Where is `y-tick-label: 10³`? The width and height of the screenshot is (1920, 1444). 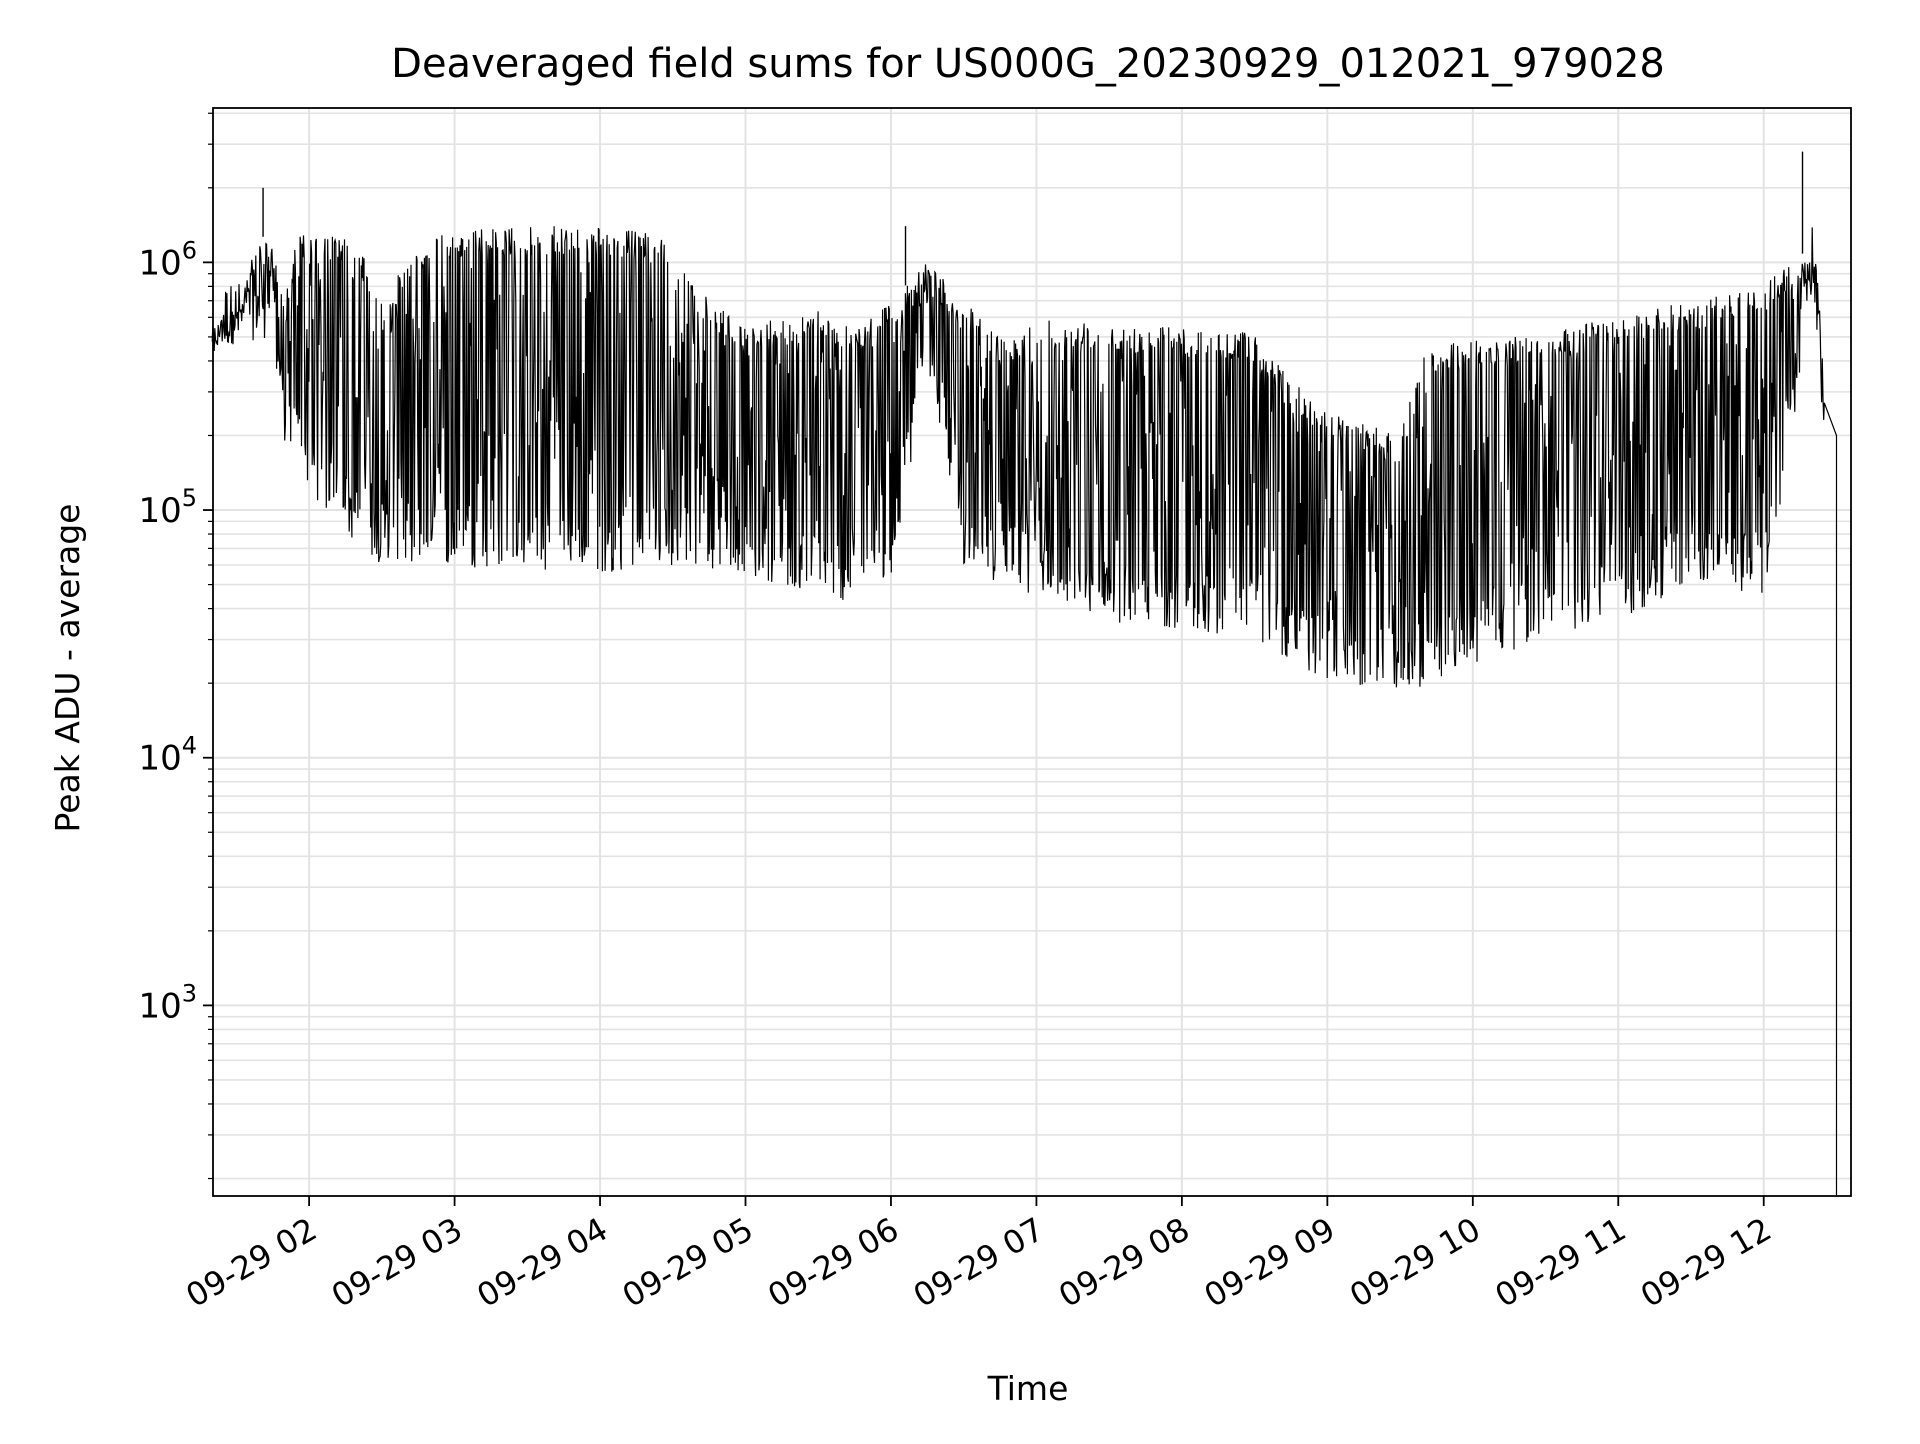
y-tick-label: 10³ is located at coordinates (167, 1002).